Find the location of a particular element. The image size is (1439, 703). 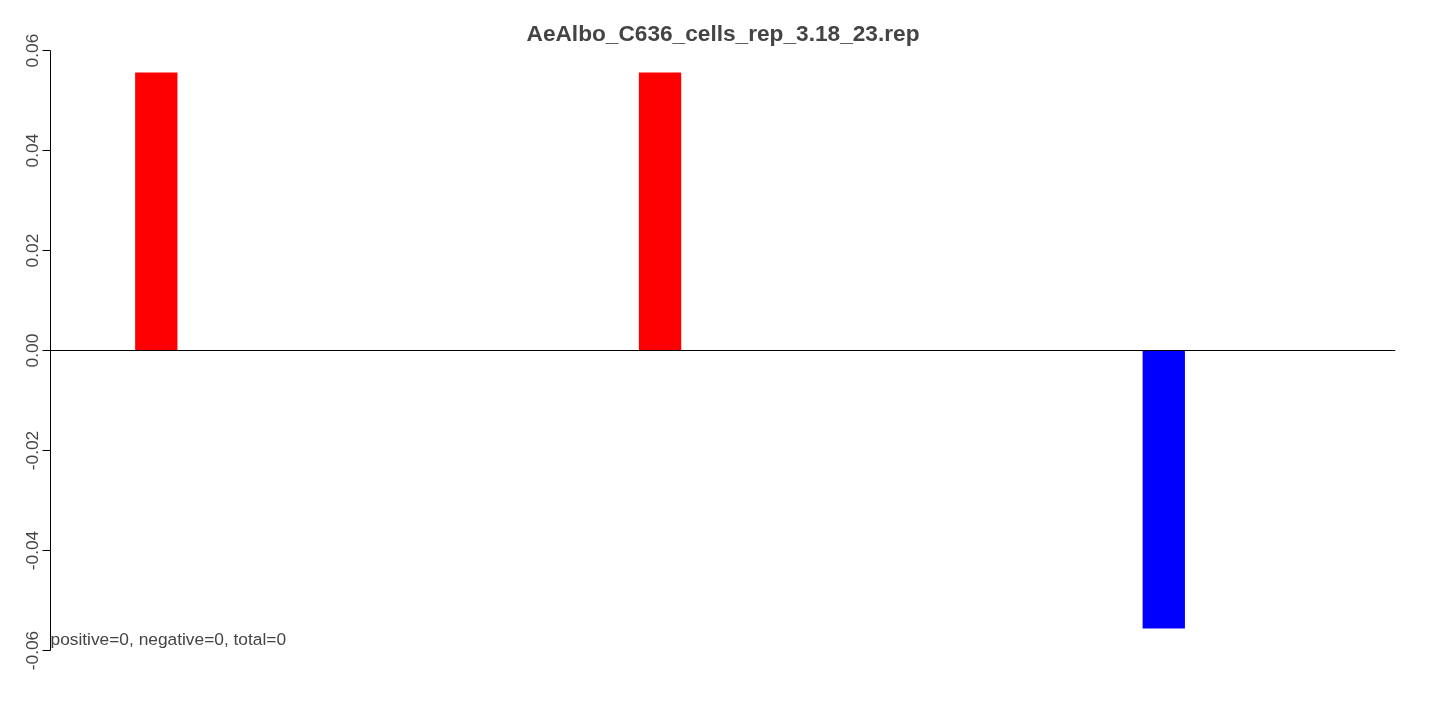

y-tick-label: -0.02 is located at coordinates (31, 450).